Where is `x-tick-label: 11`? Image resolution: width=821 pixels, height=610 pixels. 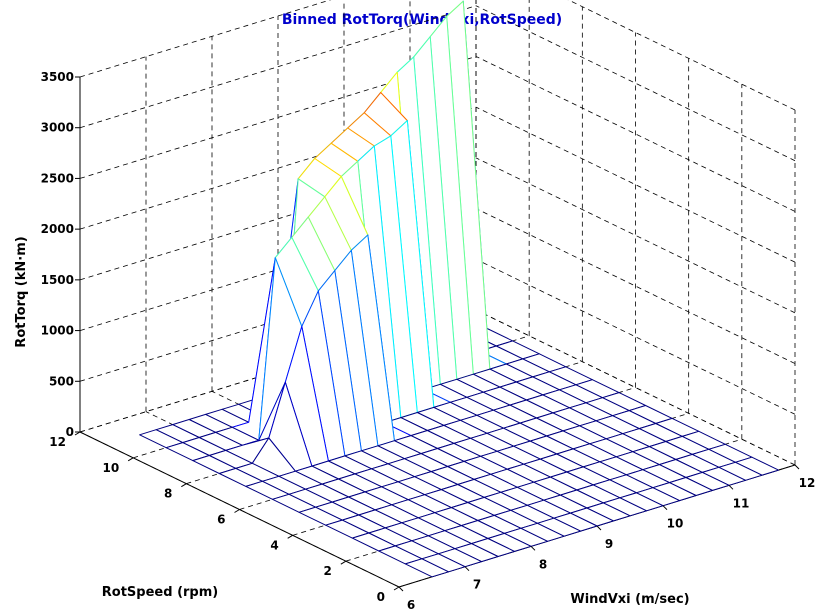 x-tick-label: 11 is located at coordinates (741, 503).